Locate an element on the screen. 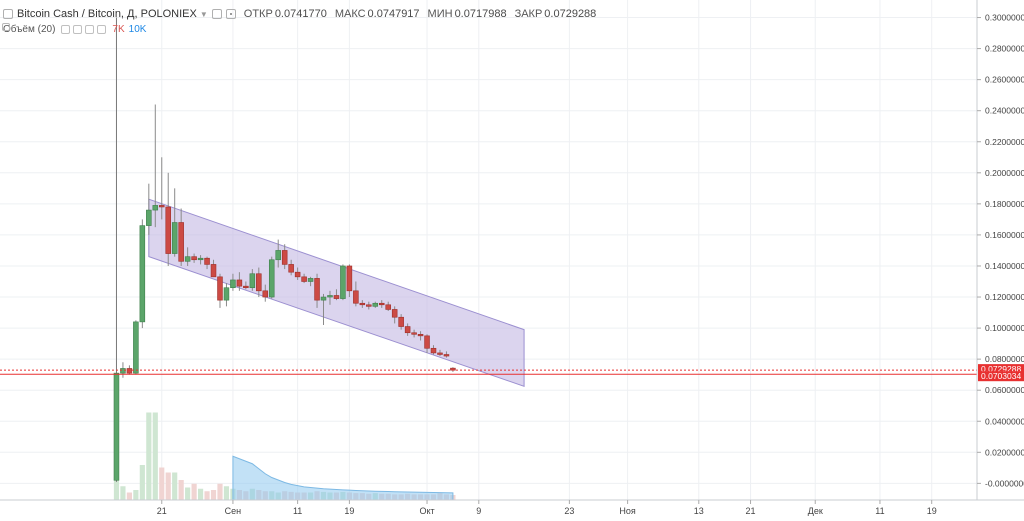 The width and height of the screenshot is (1024, 521). y-tick-label: 0.2800000 is located at coordinates (1004, 49).